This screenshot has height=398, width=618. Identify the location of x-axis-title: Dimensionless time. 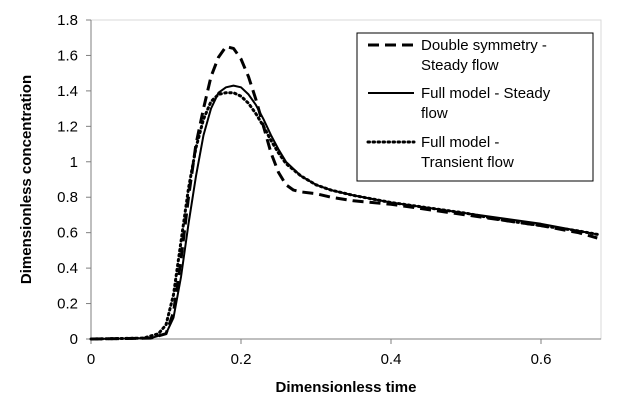
(346, 387).